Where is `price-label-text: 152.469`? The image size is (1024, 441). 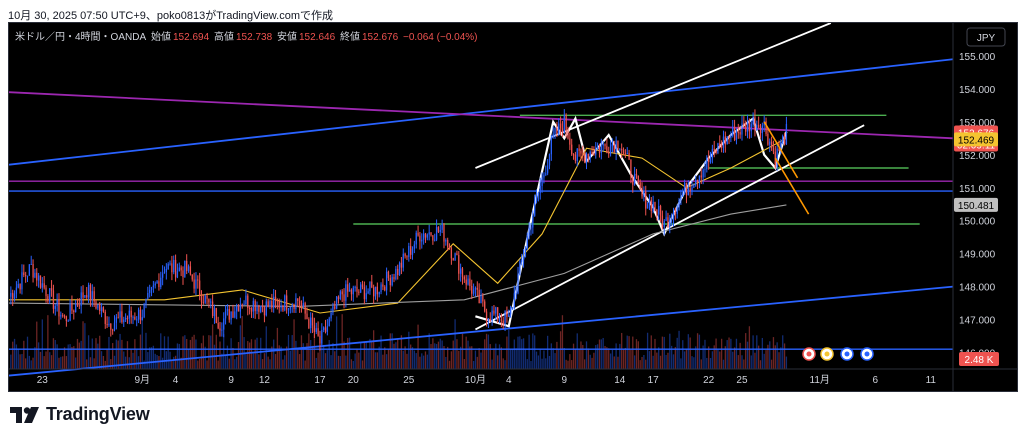 price-label-text: 152.469 is located at coordinates (976, 140).